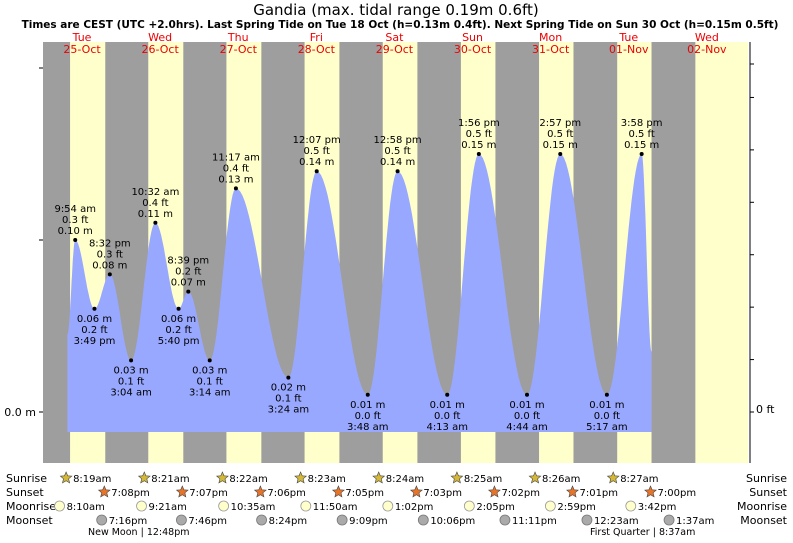 Image resolution: width=793 pixels, height=543 pixels. I want to click on sunrise-time: 8:26am, so click(561, 479).